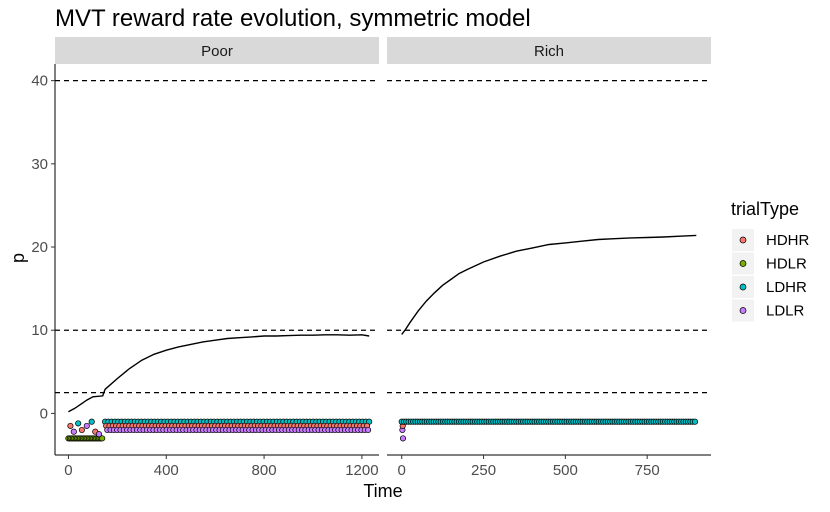 Image resolution: width=830 pixels, height=512 pixels. What do you see at coordinates (264, 470) in the screenshot?
I see `x-tick-label: 800` at bounding box center [264, 470].